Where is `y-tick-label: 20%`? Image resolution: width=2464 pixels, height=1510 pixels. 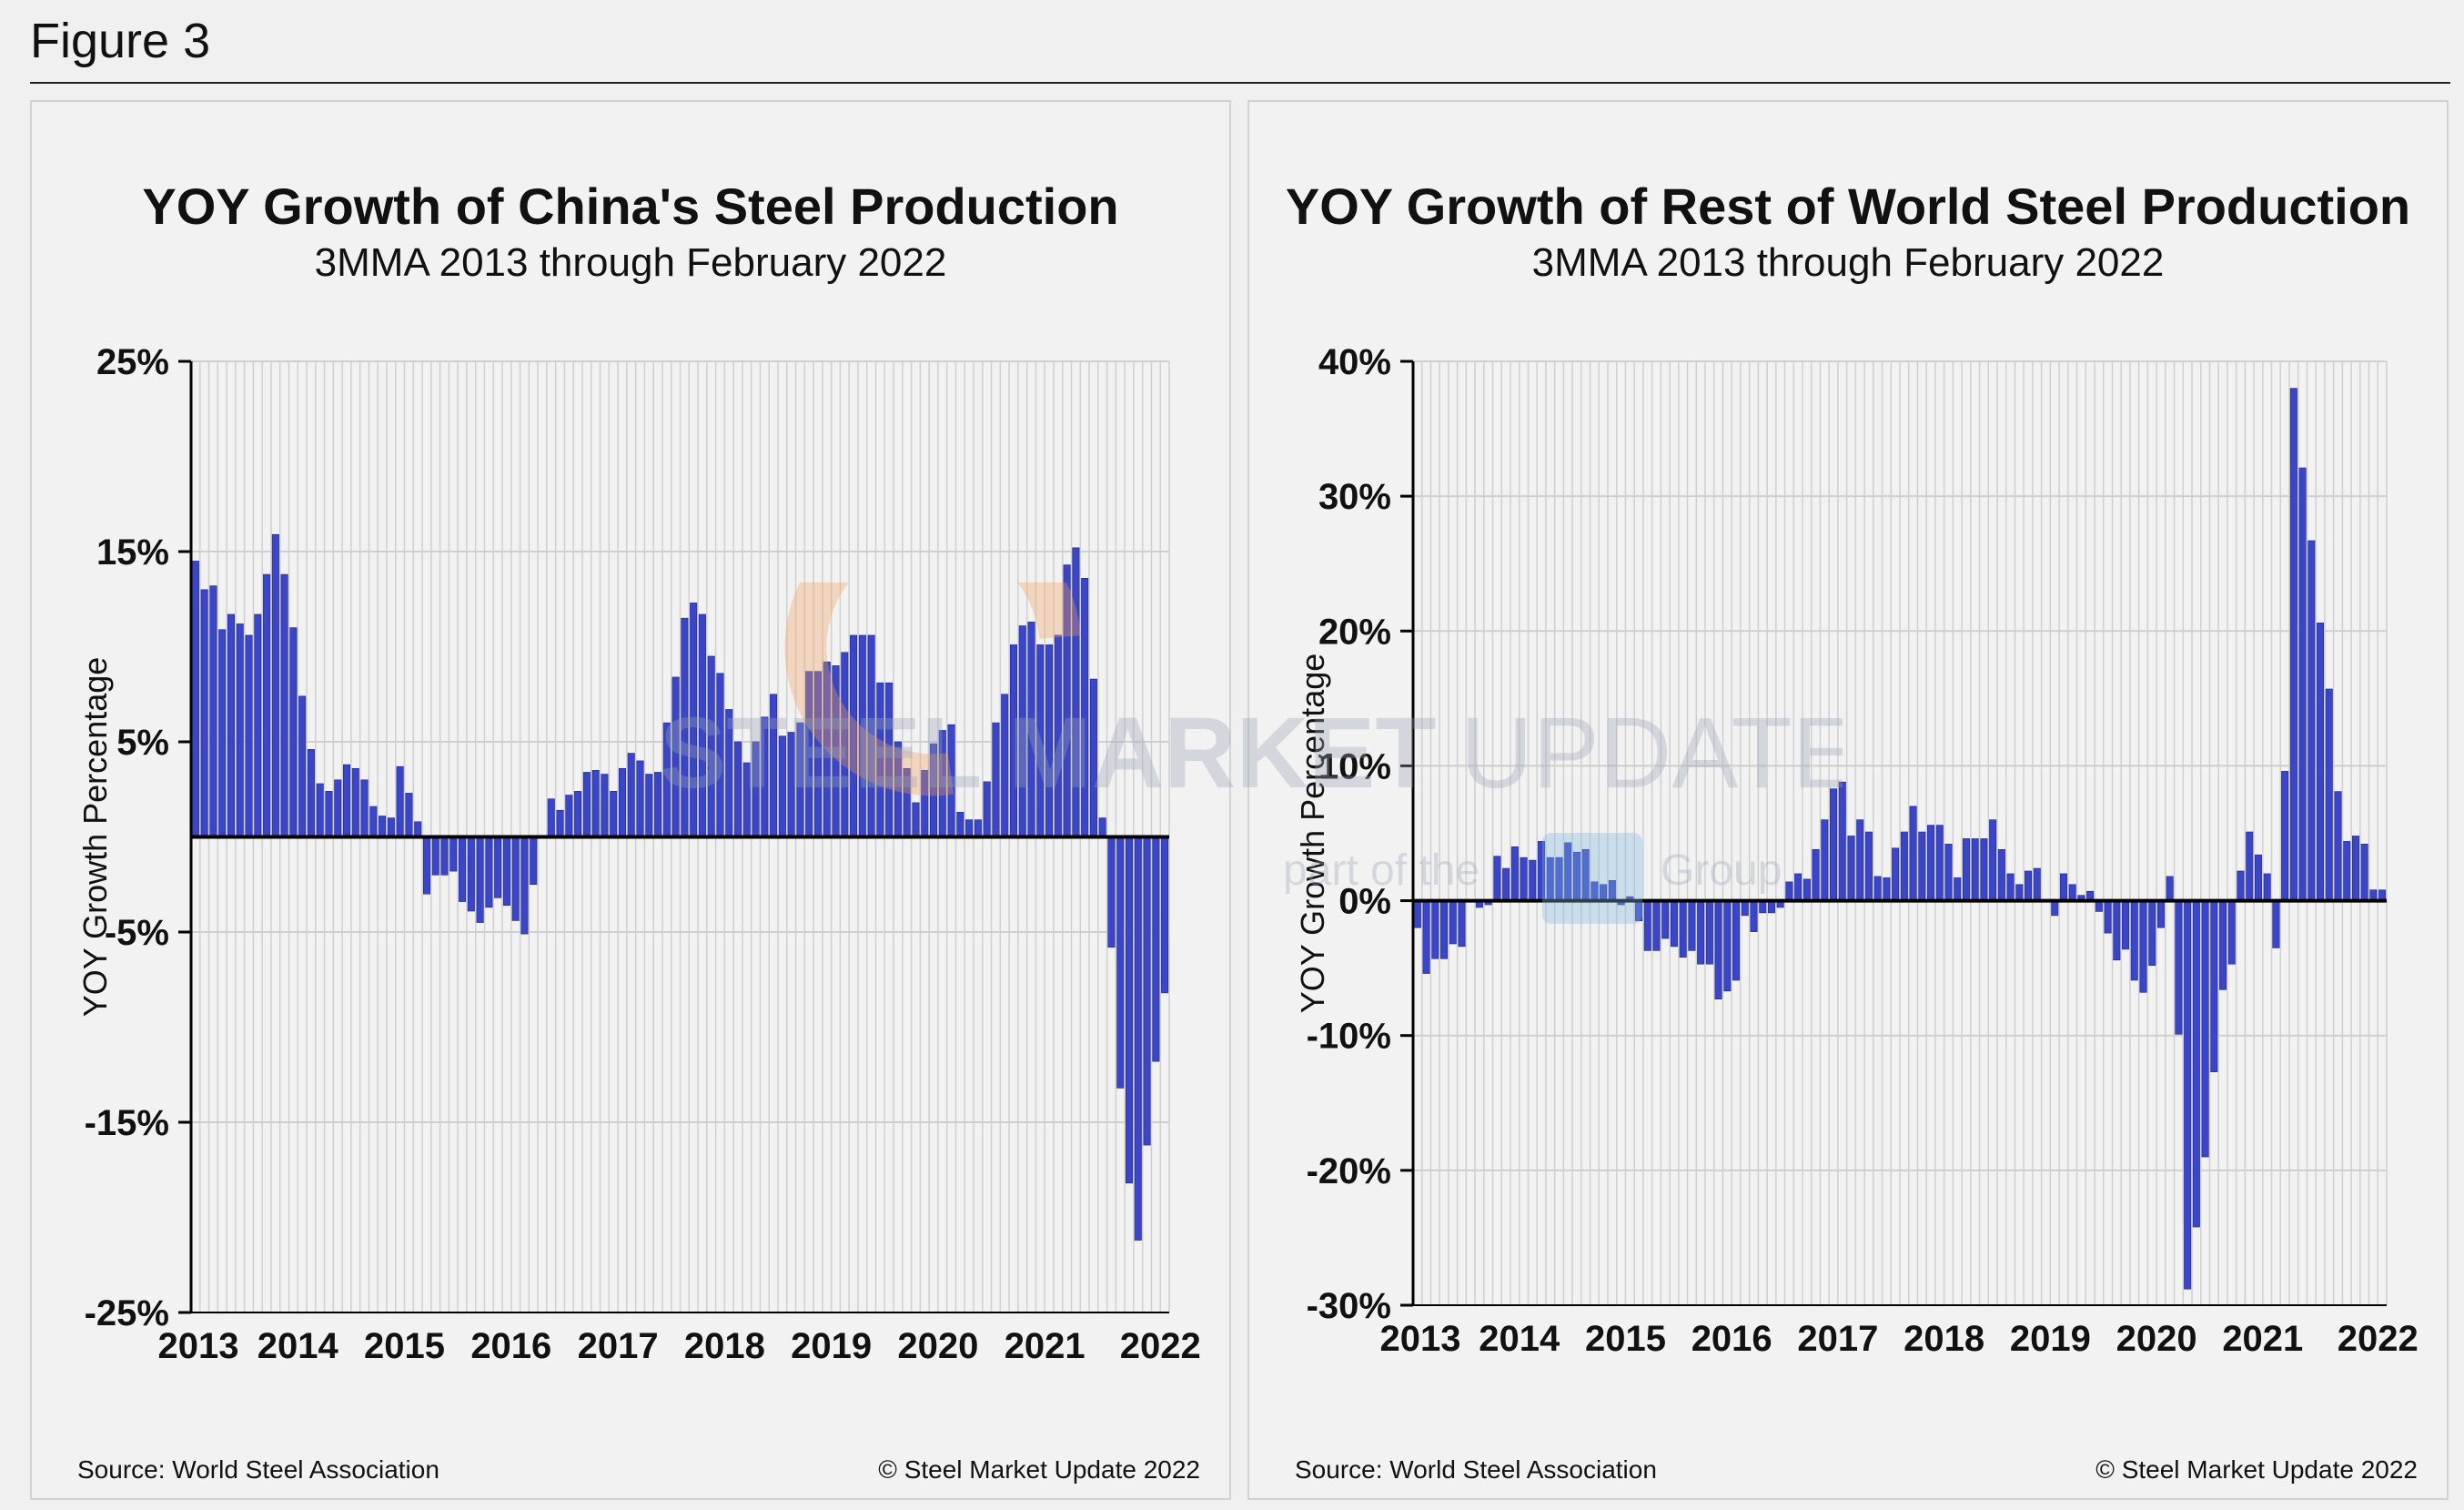
y-tick-label: 20% is located at coordinates (1354, 632).